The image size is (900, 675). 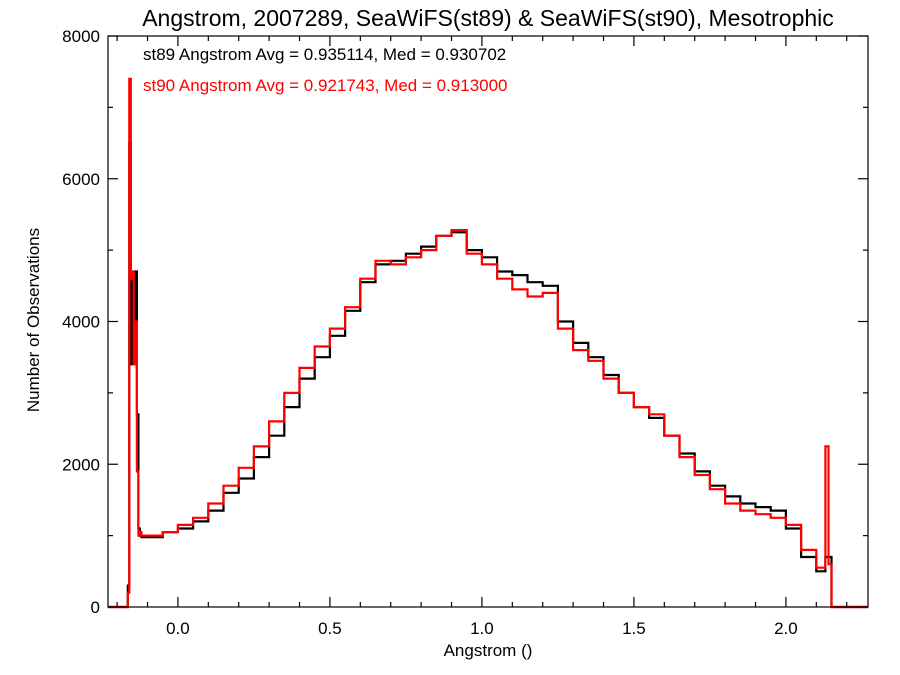 I want to click on x-tick-label: 0.5, so click(x=330, y=628).